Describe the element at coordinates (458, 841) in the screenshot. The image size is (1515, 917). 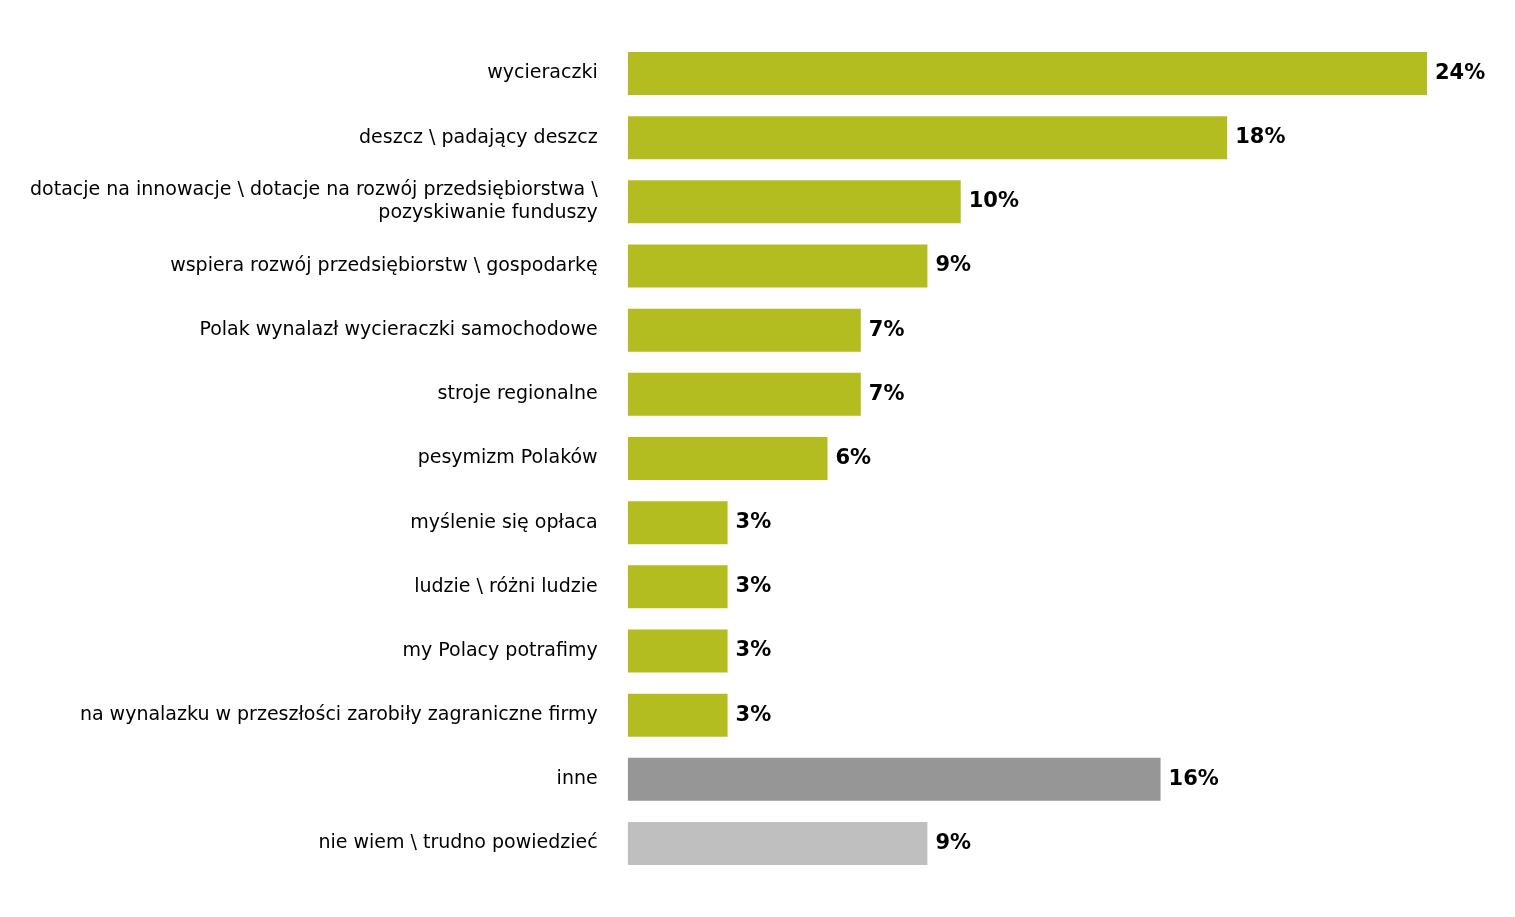
I see `y-tick-label: nie wiem \ trudno powiedzieć` at that location.